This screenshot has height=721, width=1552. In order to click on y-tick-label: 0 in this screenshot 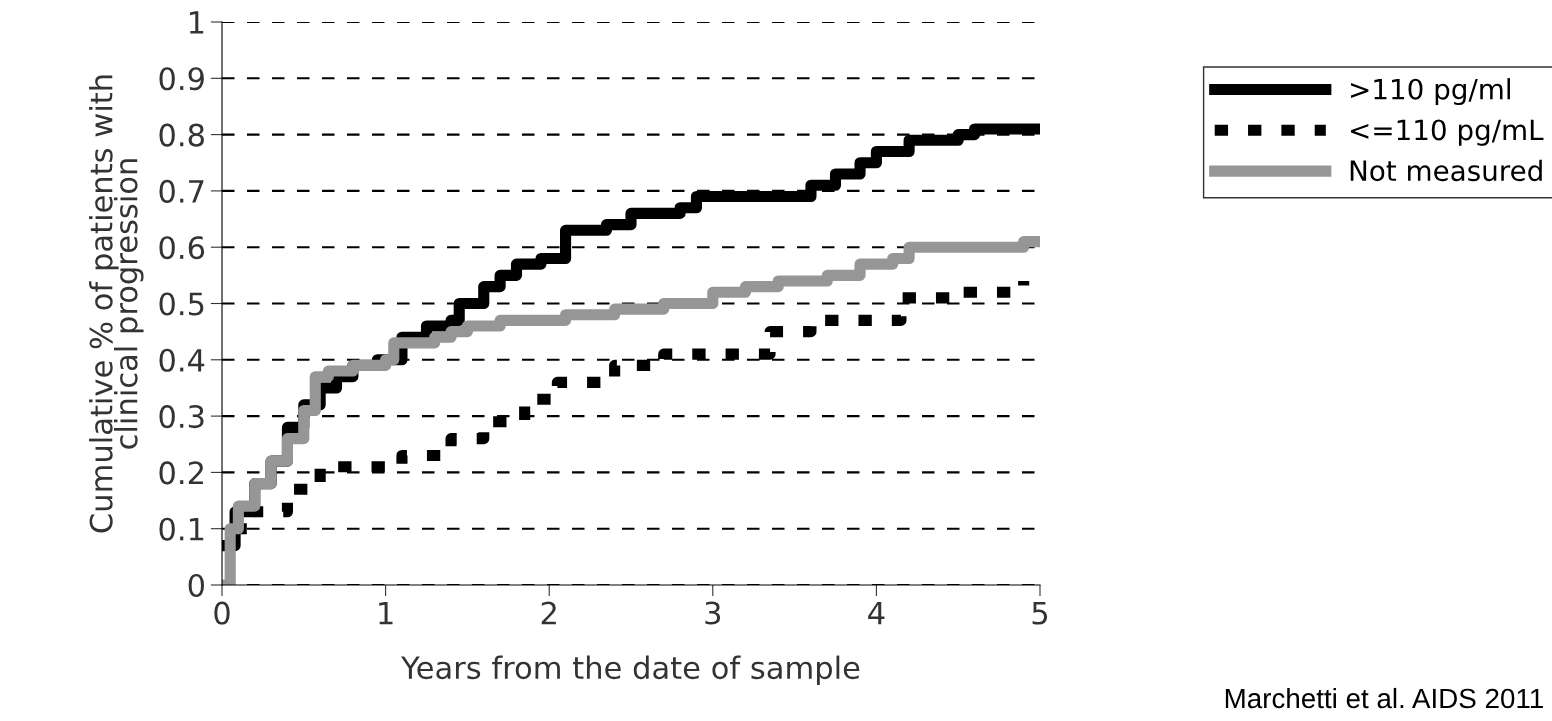, I will do `click(196, 585)`.